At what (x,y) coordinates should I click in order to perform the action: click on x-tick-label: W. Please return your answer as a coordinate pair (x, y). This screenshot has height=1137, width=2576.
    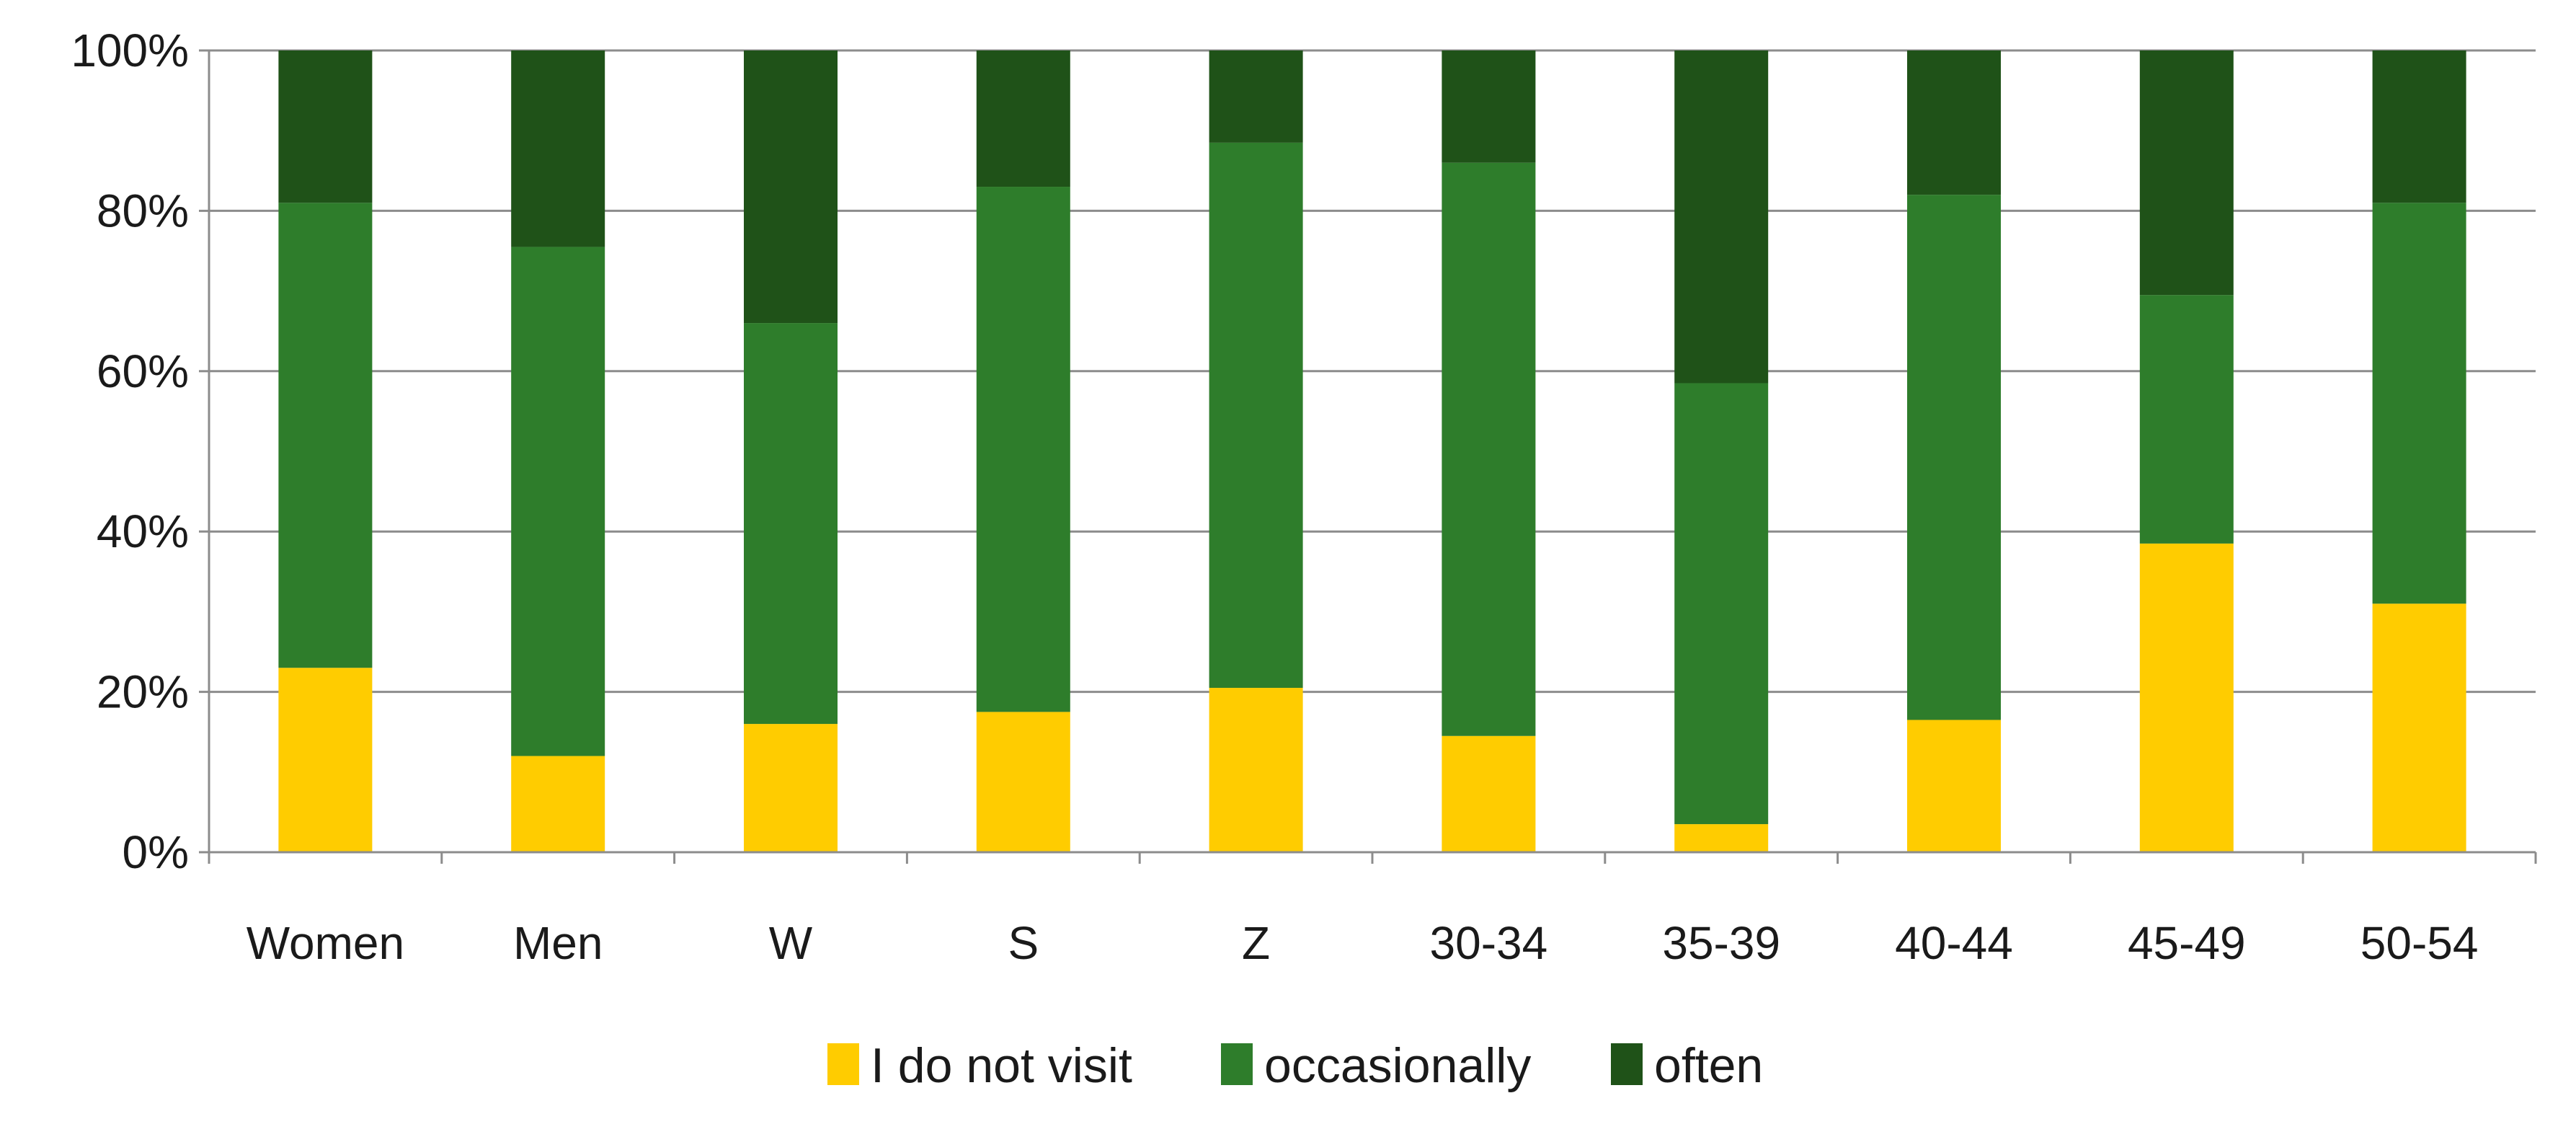
    Looking at the image, I should click on (791, 943).